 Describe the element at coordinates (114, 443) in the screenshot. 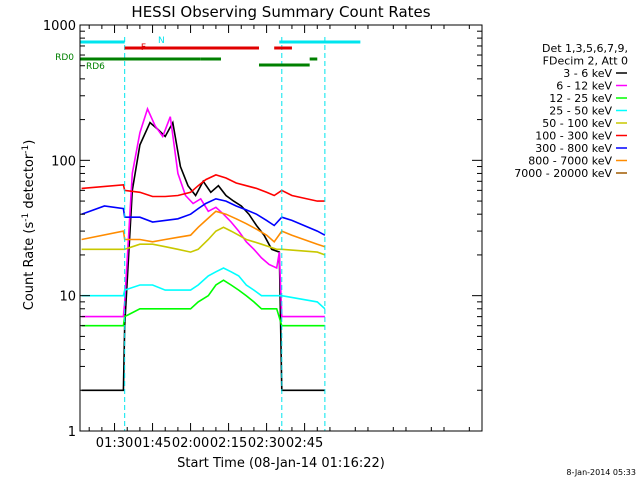

I see `x-tick-label-0: 01:30` at that location.